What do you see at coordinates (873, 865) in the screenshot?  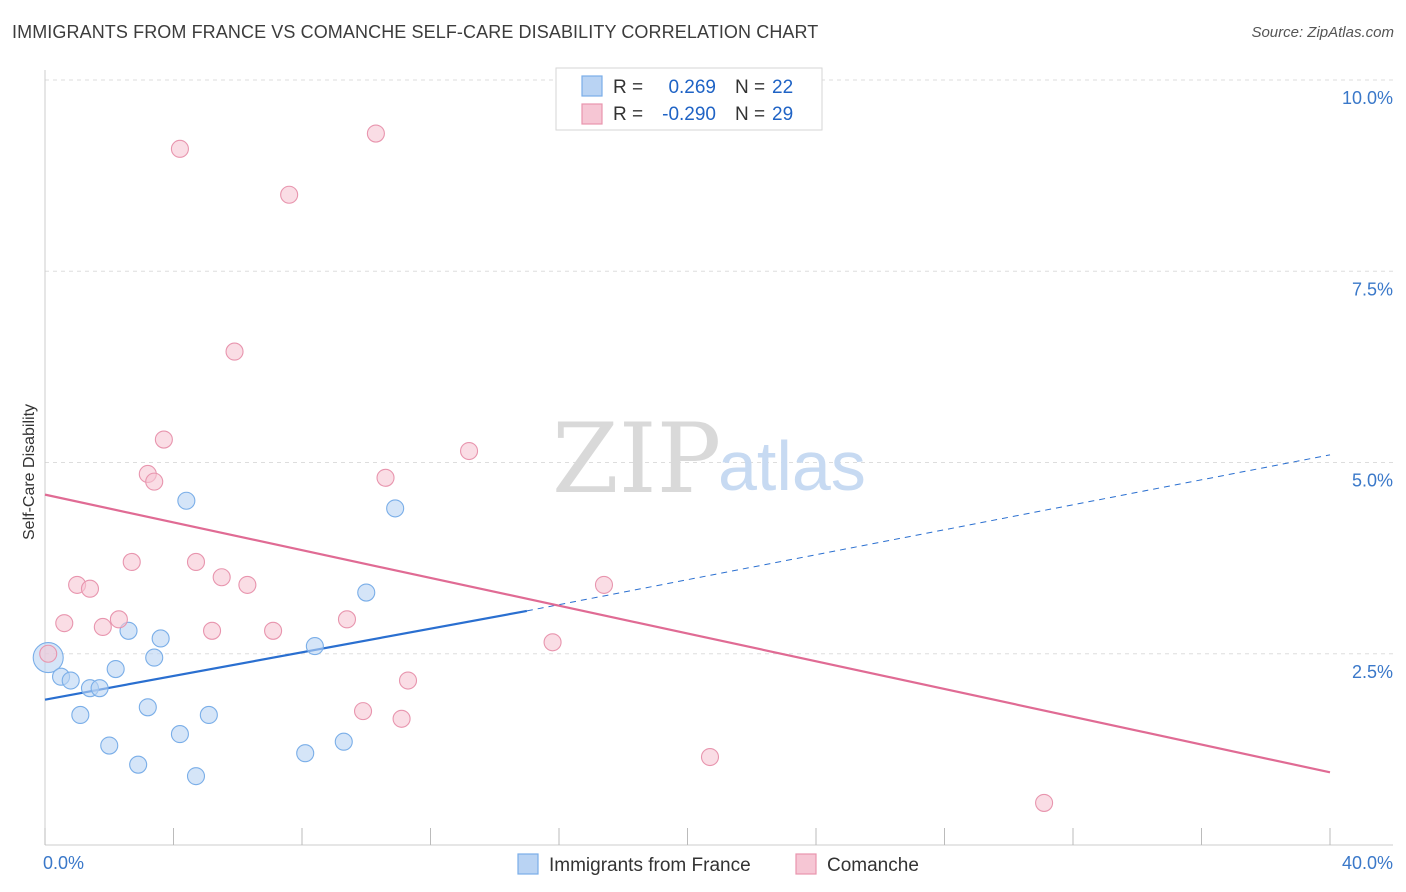 I see `bottom-legend-label-comanche: Comanche` at bounding box center [873, 865].